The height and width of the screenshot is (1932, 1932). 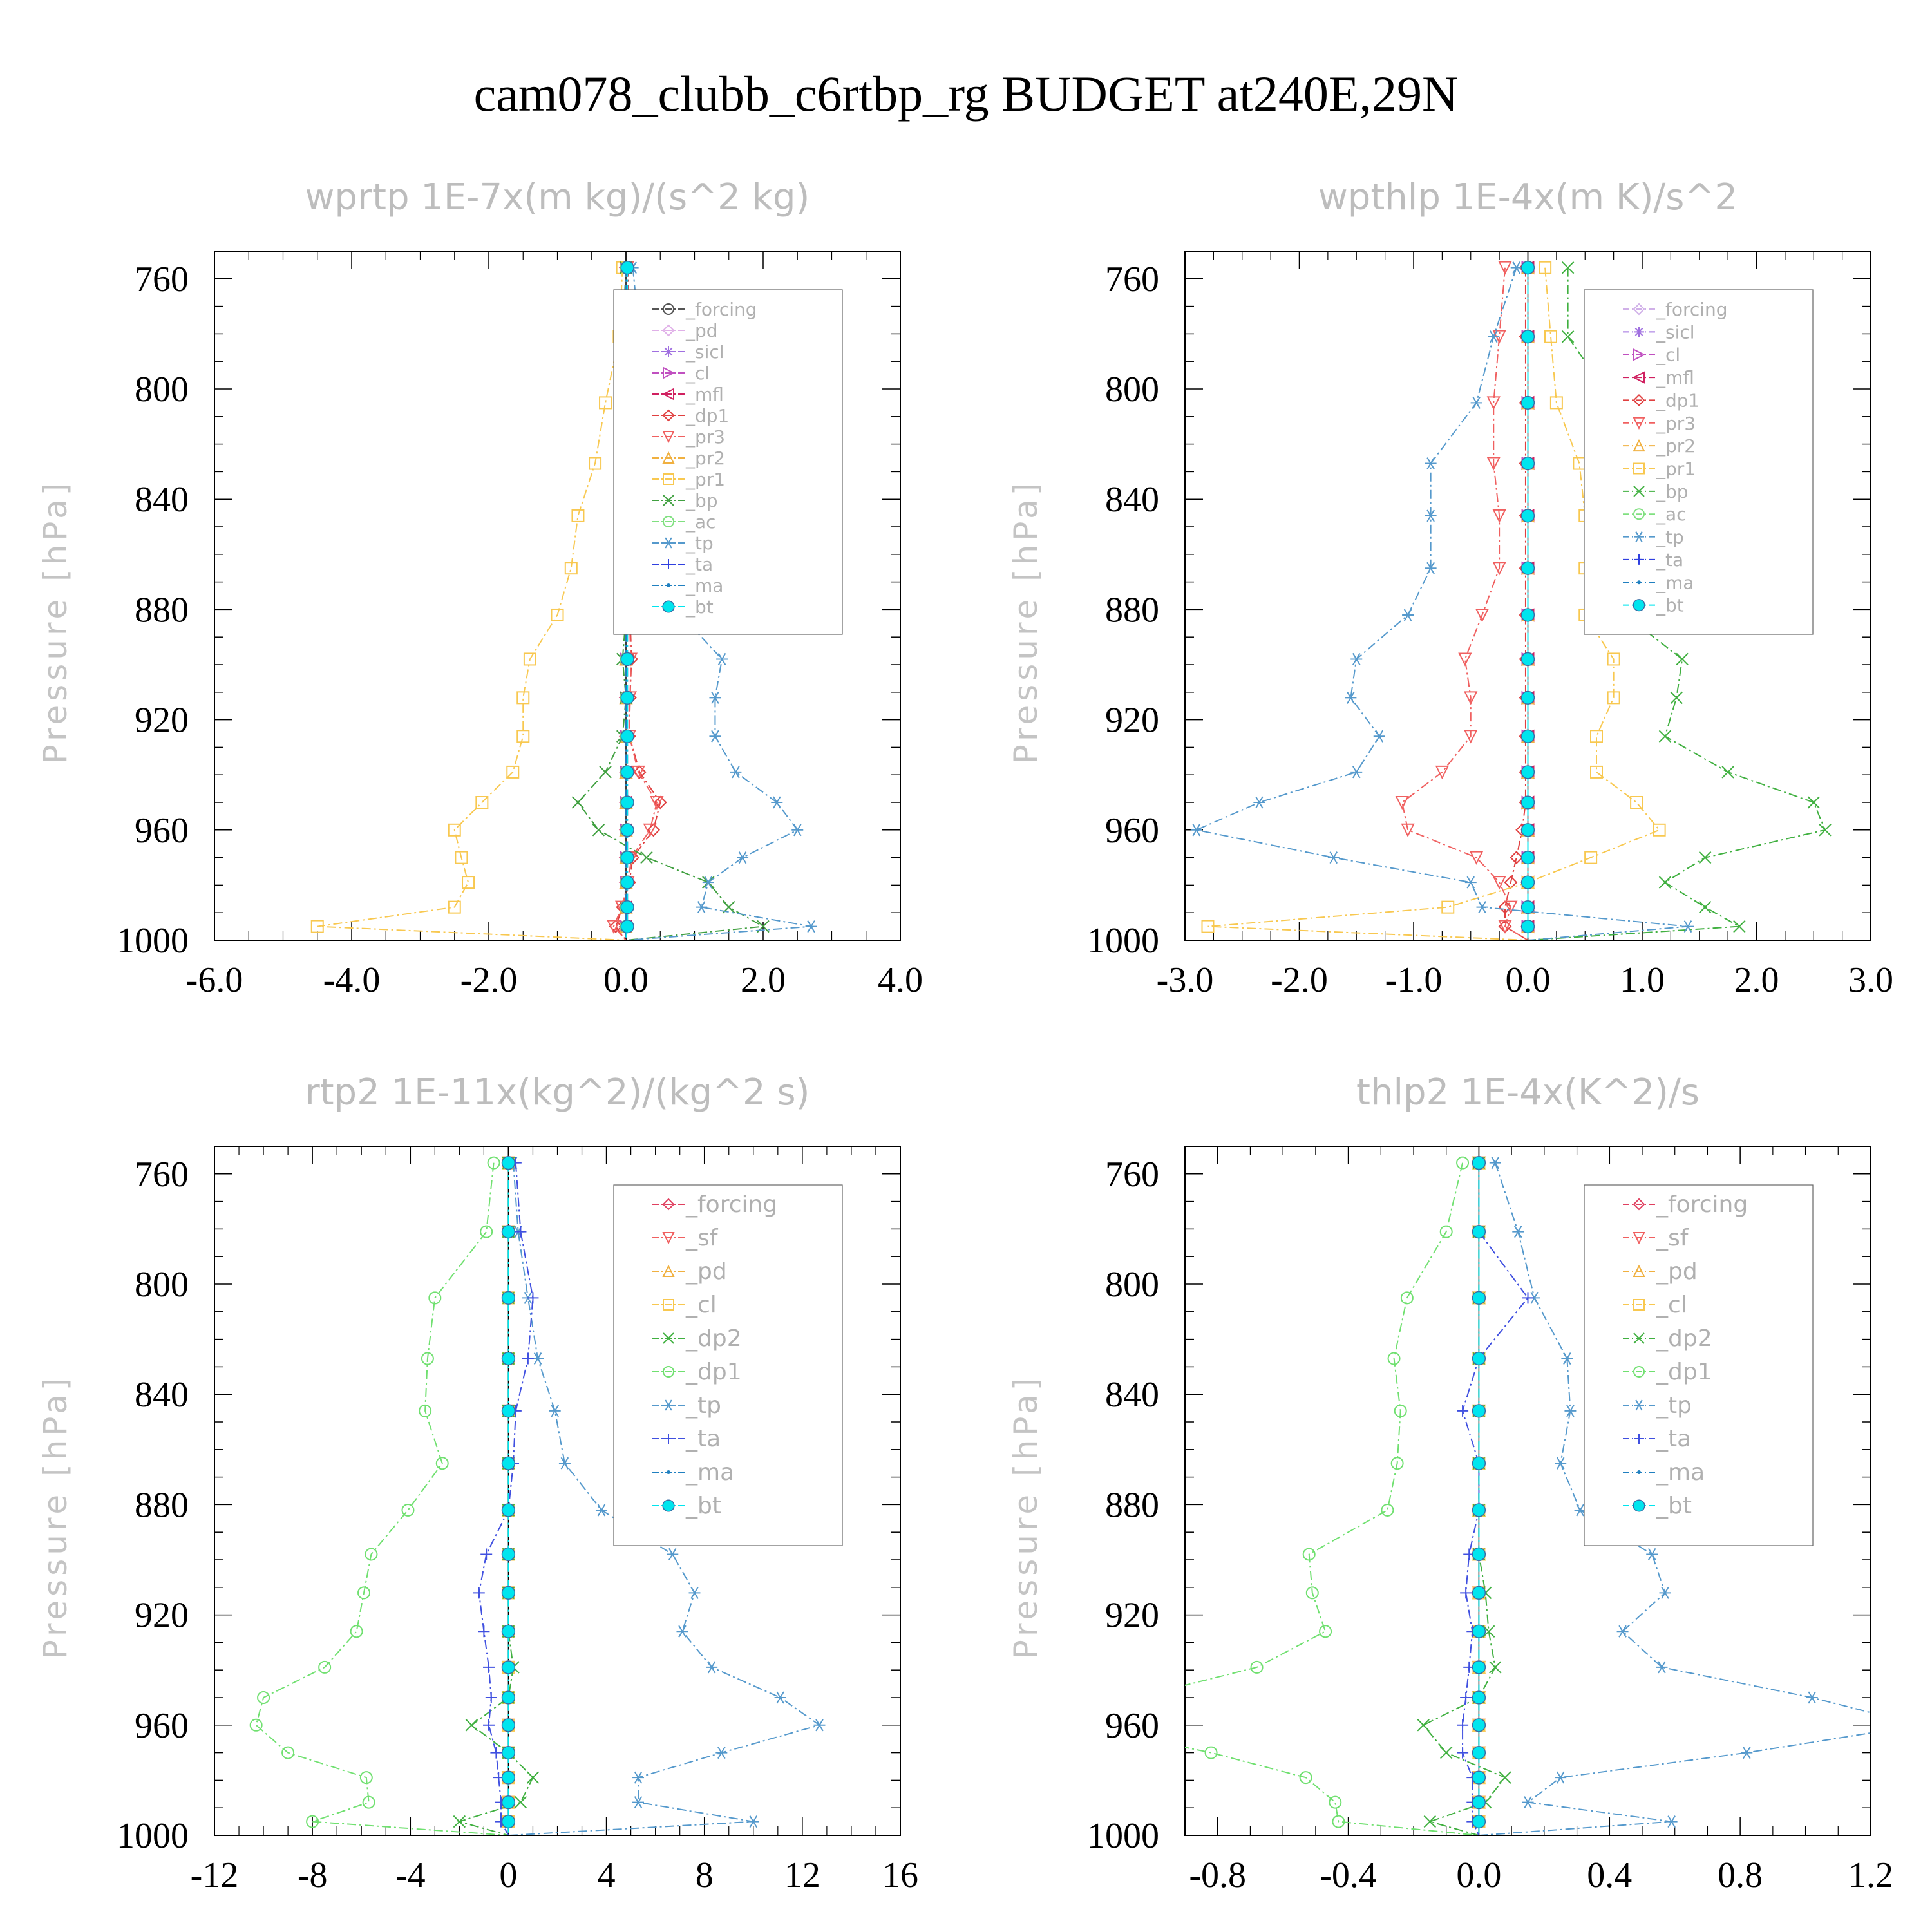 I want to click on legend-label: _forcing, so click(x=721, y=309).